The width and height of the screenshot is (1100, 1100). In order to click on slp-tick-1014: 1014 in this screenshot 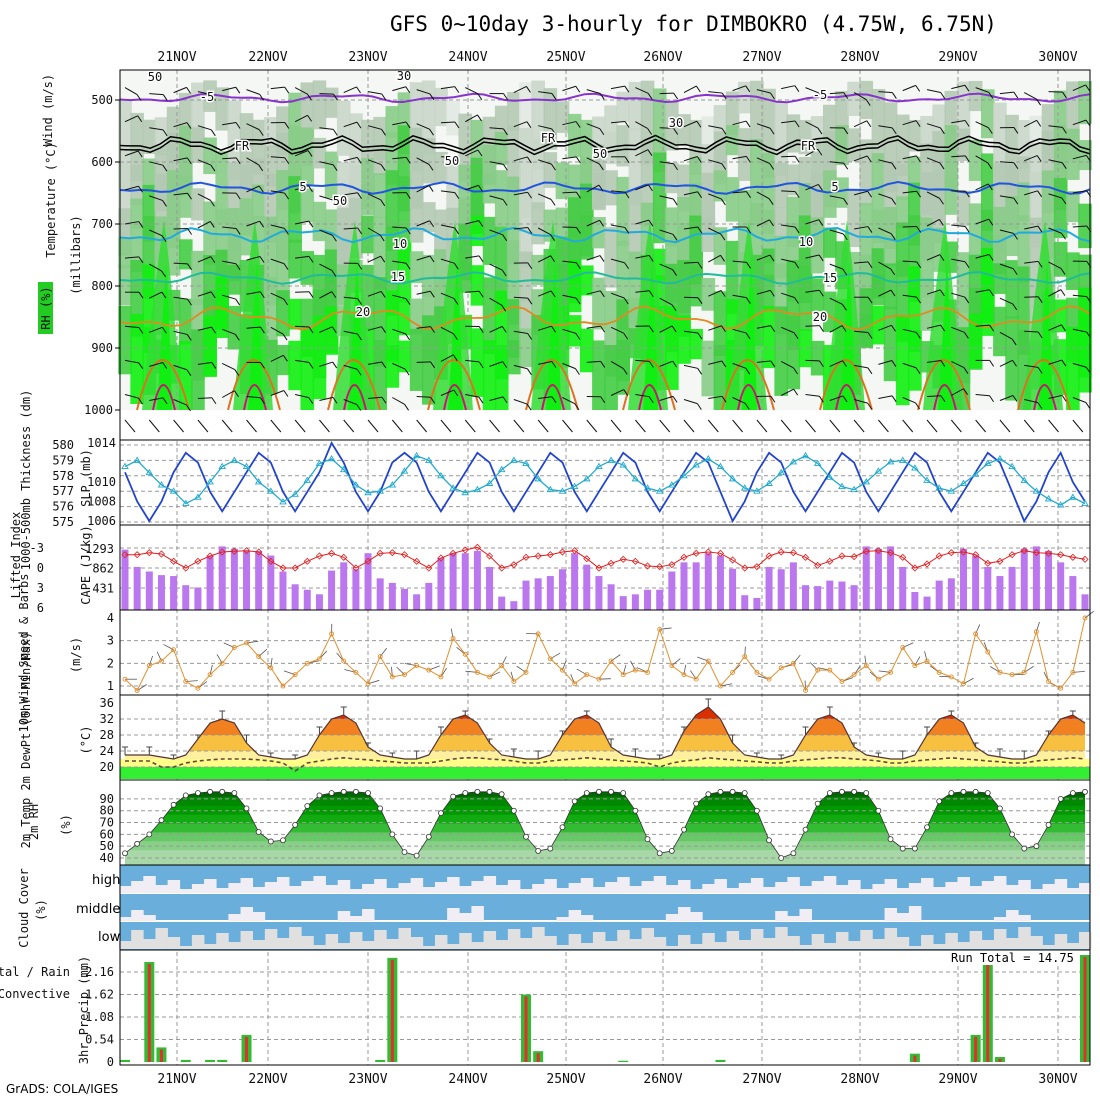, I will do `click(101, 443)`.